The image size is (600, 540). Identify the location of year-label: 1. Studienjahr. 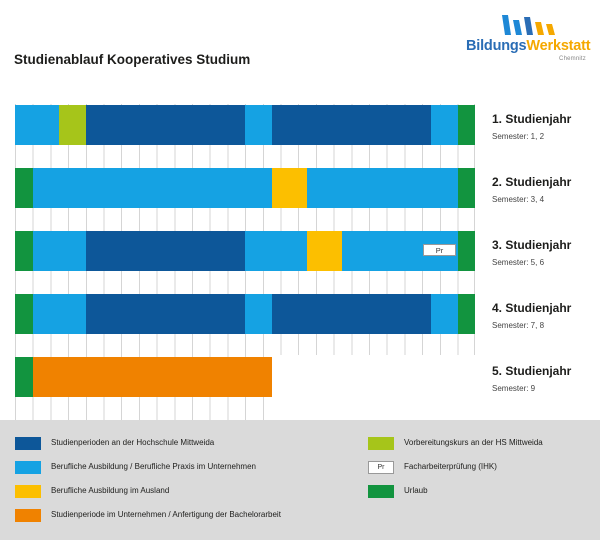
(532, 119).